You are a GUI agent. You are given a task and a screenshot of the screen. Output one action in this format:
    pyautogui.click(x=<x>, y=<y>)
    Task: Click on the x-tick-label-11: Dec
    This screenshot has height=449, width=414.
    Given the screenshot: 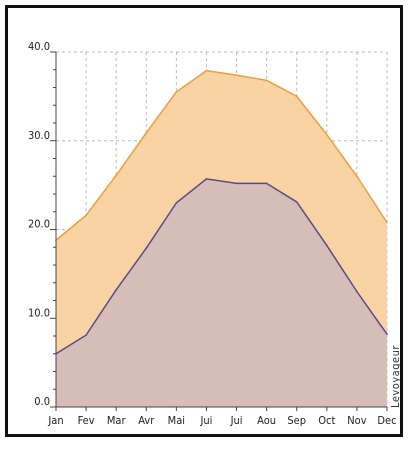 What is the action you would take?
    pyautogui.click(x=386, y=420)
    